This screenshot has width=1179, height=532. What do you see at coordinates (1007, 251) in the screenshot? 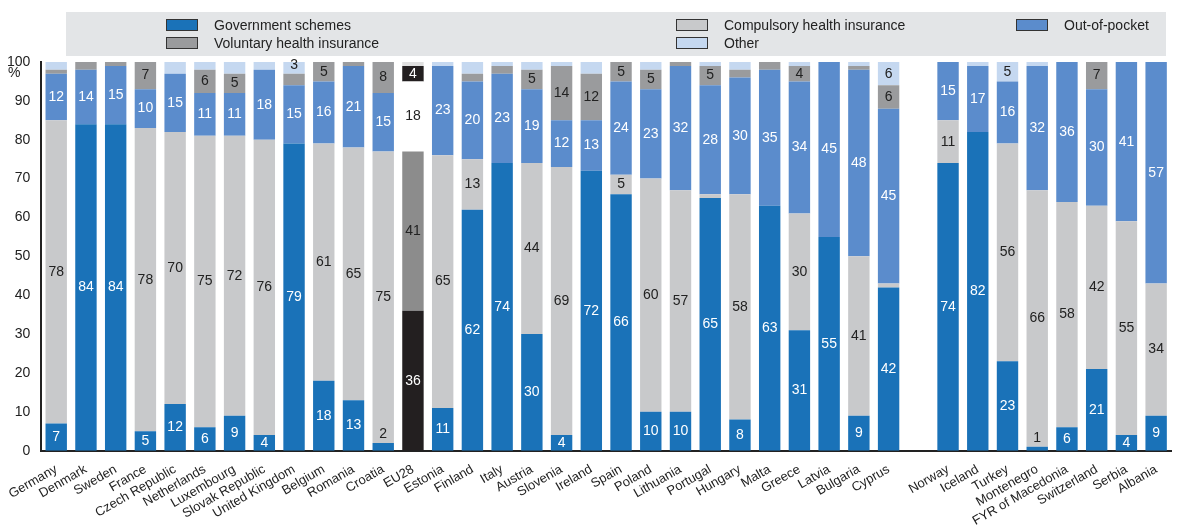
I see `data-label: 56` at bounding box center [1007, 251].